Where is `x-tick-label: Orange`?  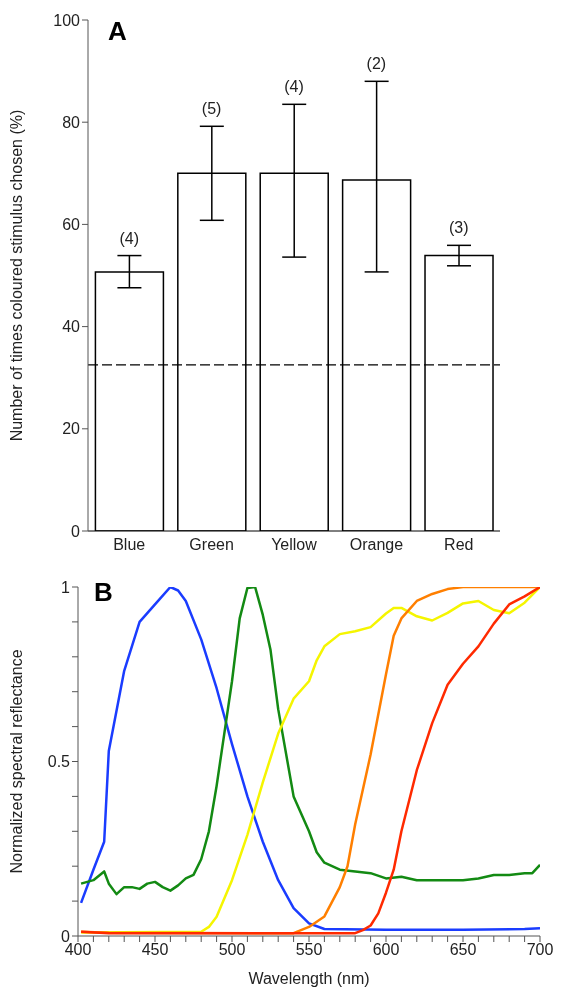 x-tick-label: Orange is located at coordinates (376, 545).